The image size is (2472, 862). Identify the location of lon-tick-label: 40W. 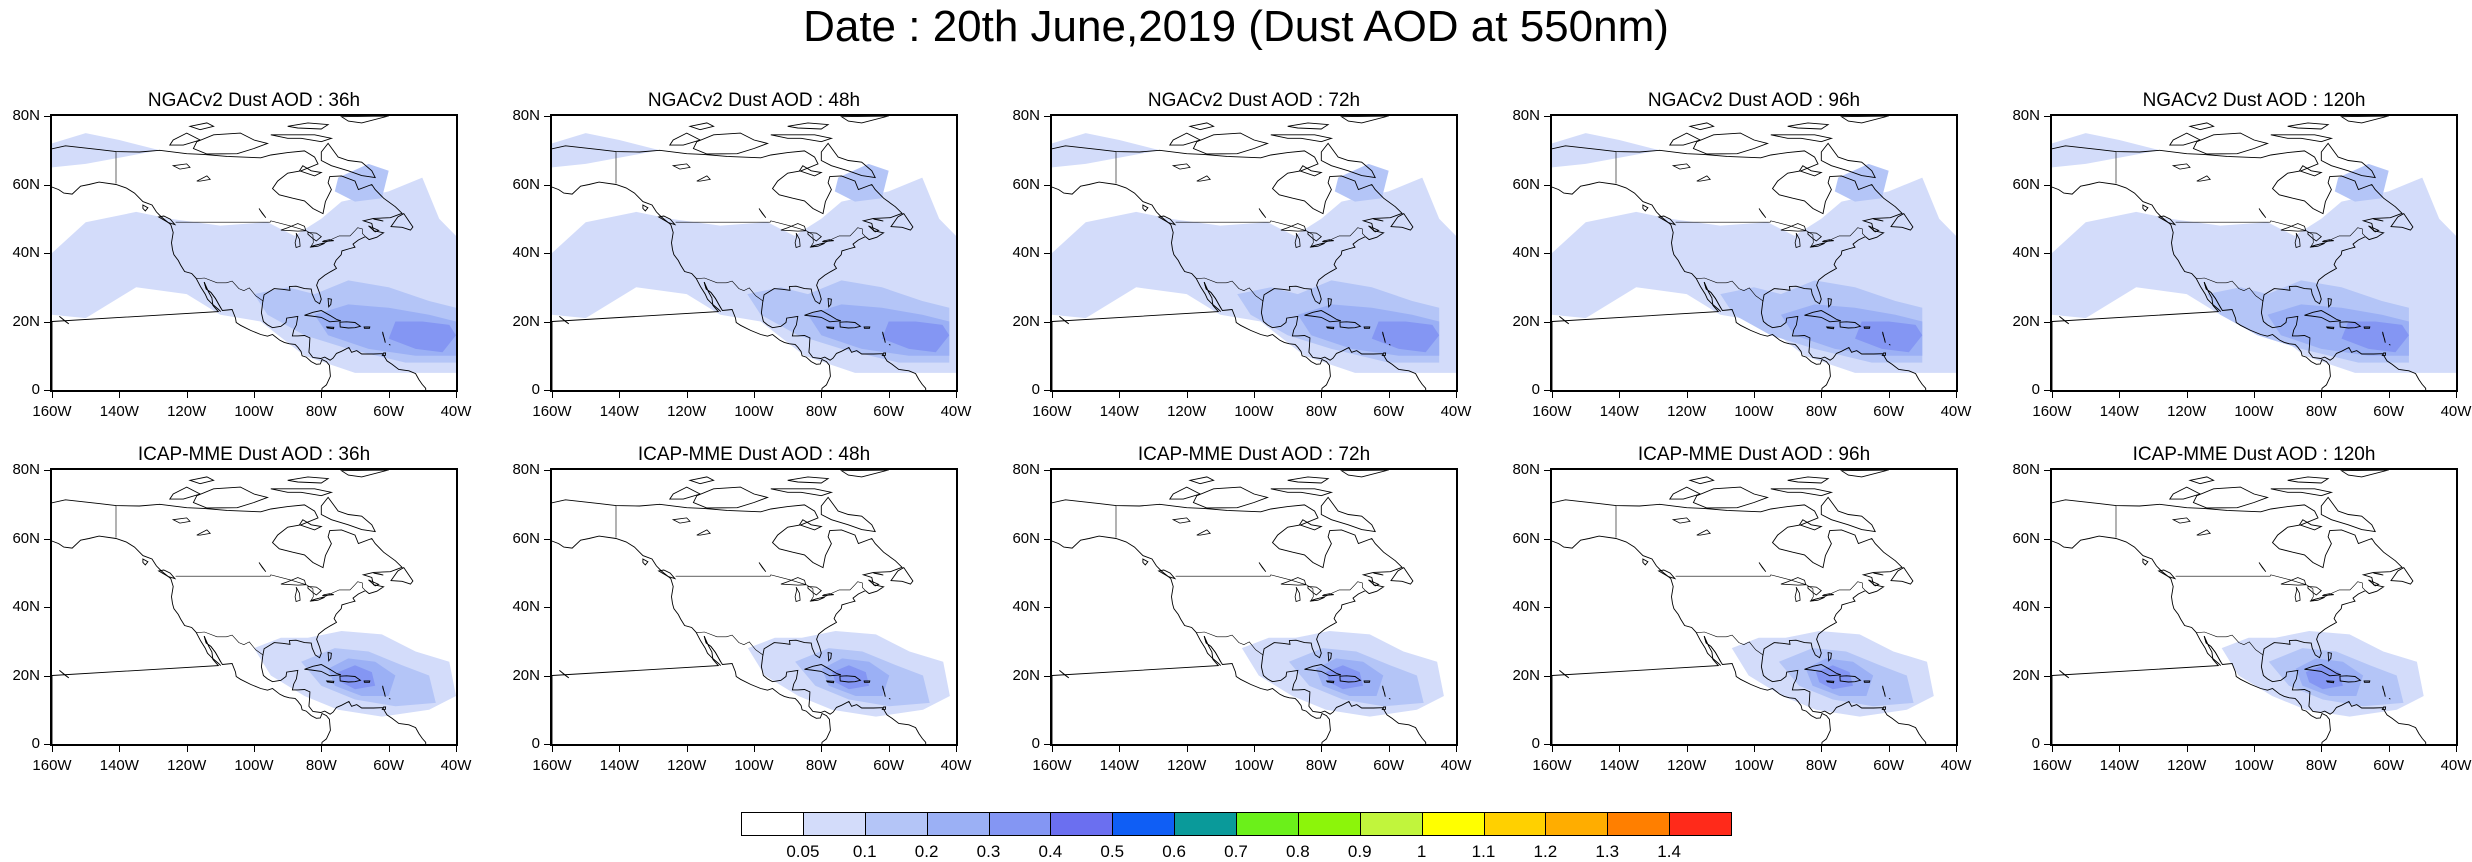
(1456, 411).